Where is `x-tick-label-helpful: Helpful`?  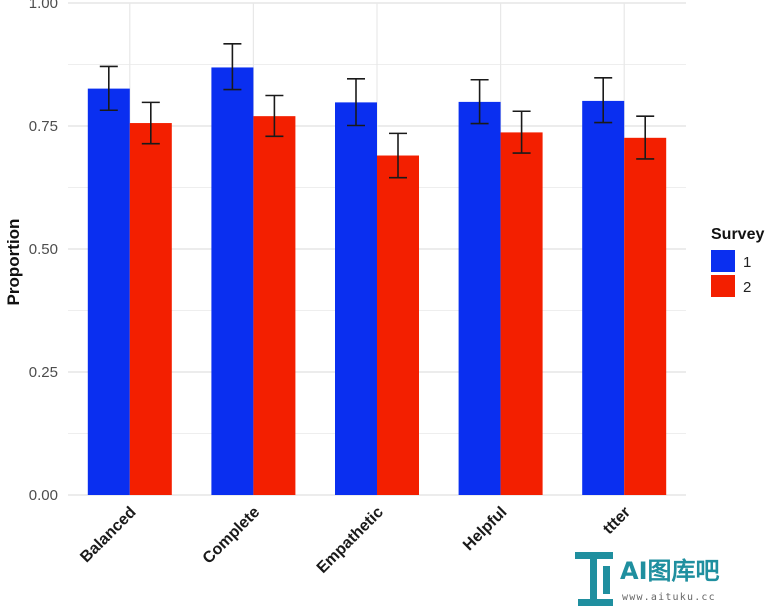 x-tick-label-helpful: Helpful is located at coordinates (485, 529).